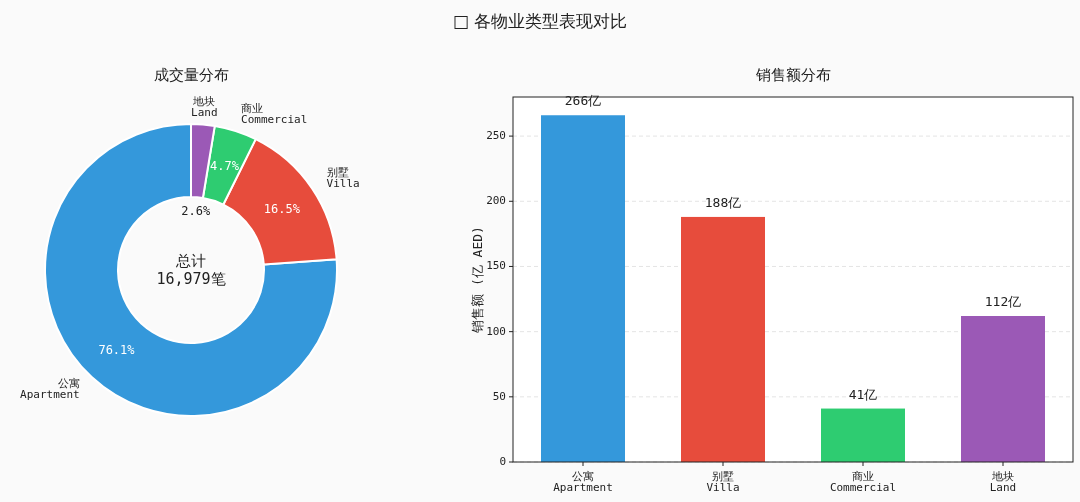  I want to click on chart-title: 成交量分布, so click(191, 74).